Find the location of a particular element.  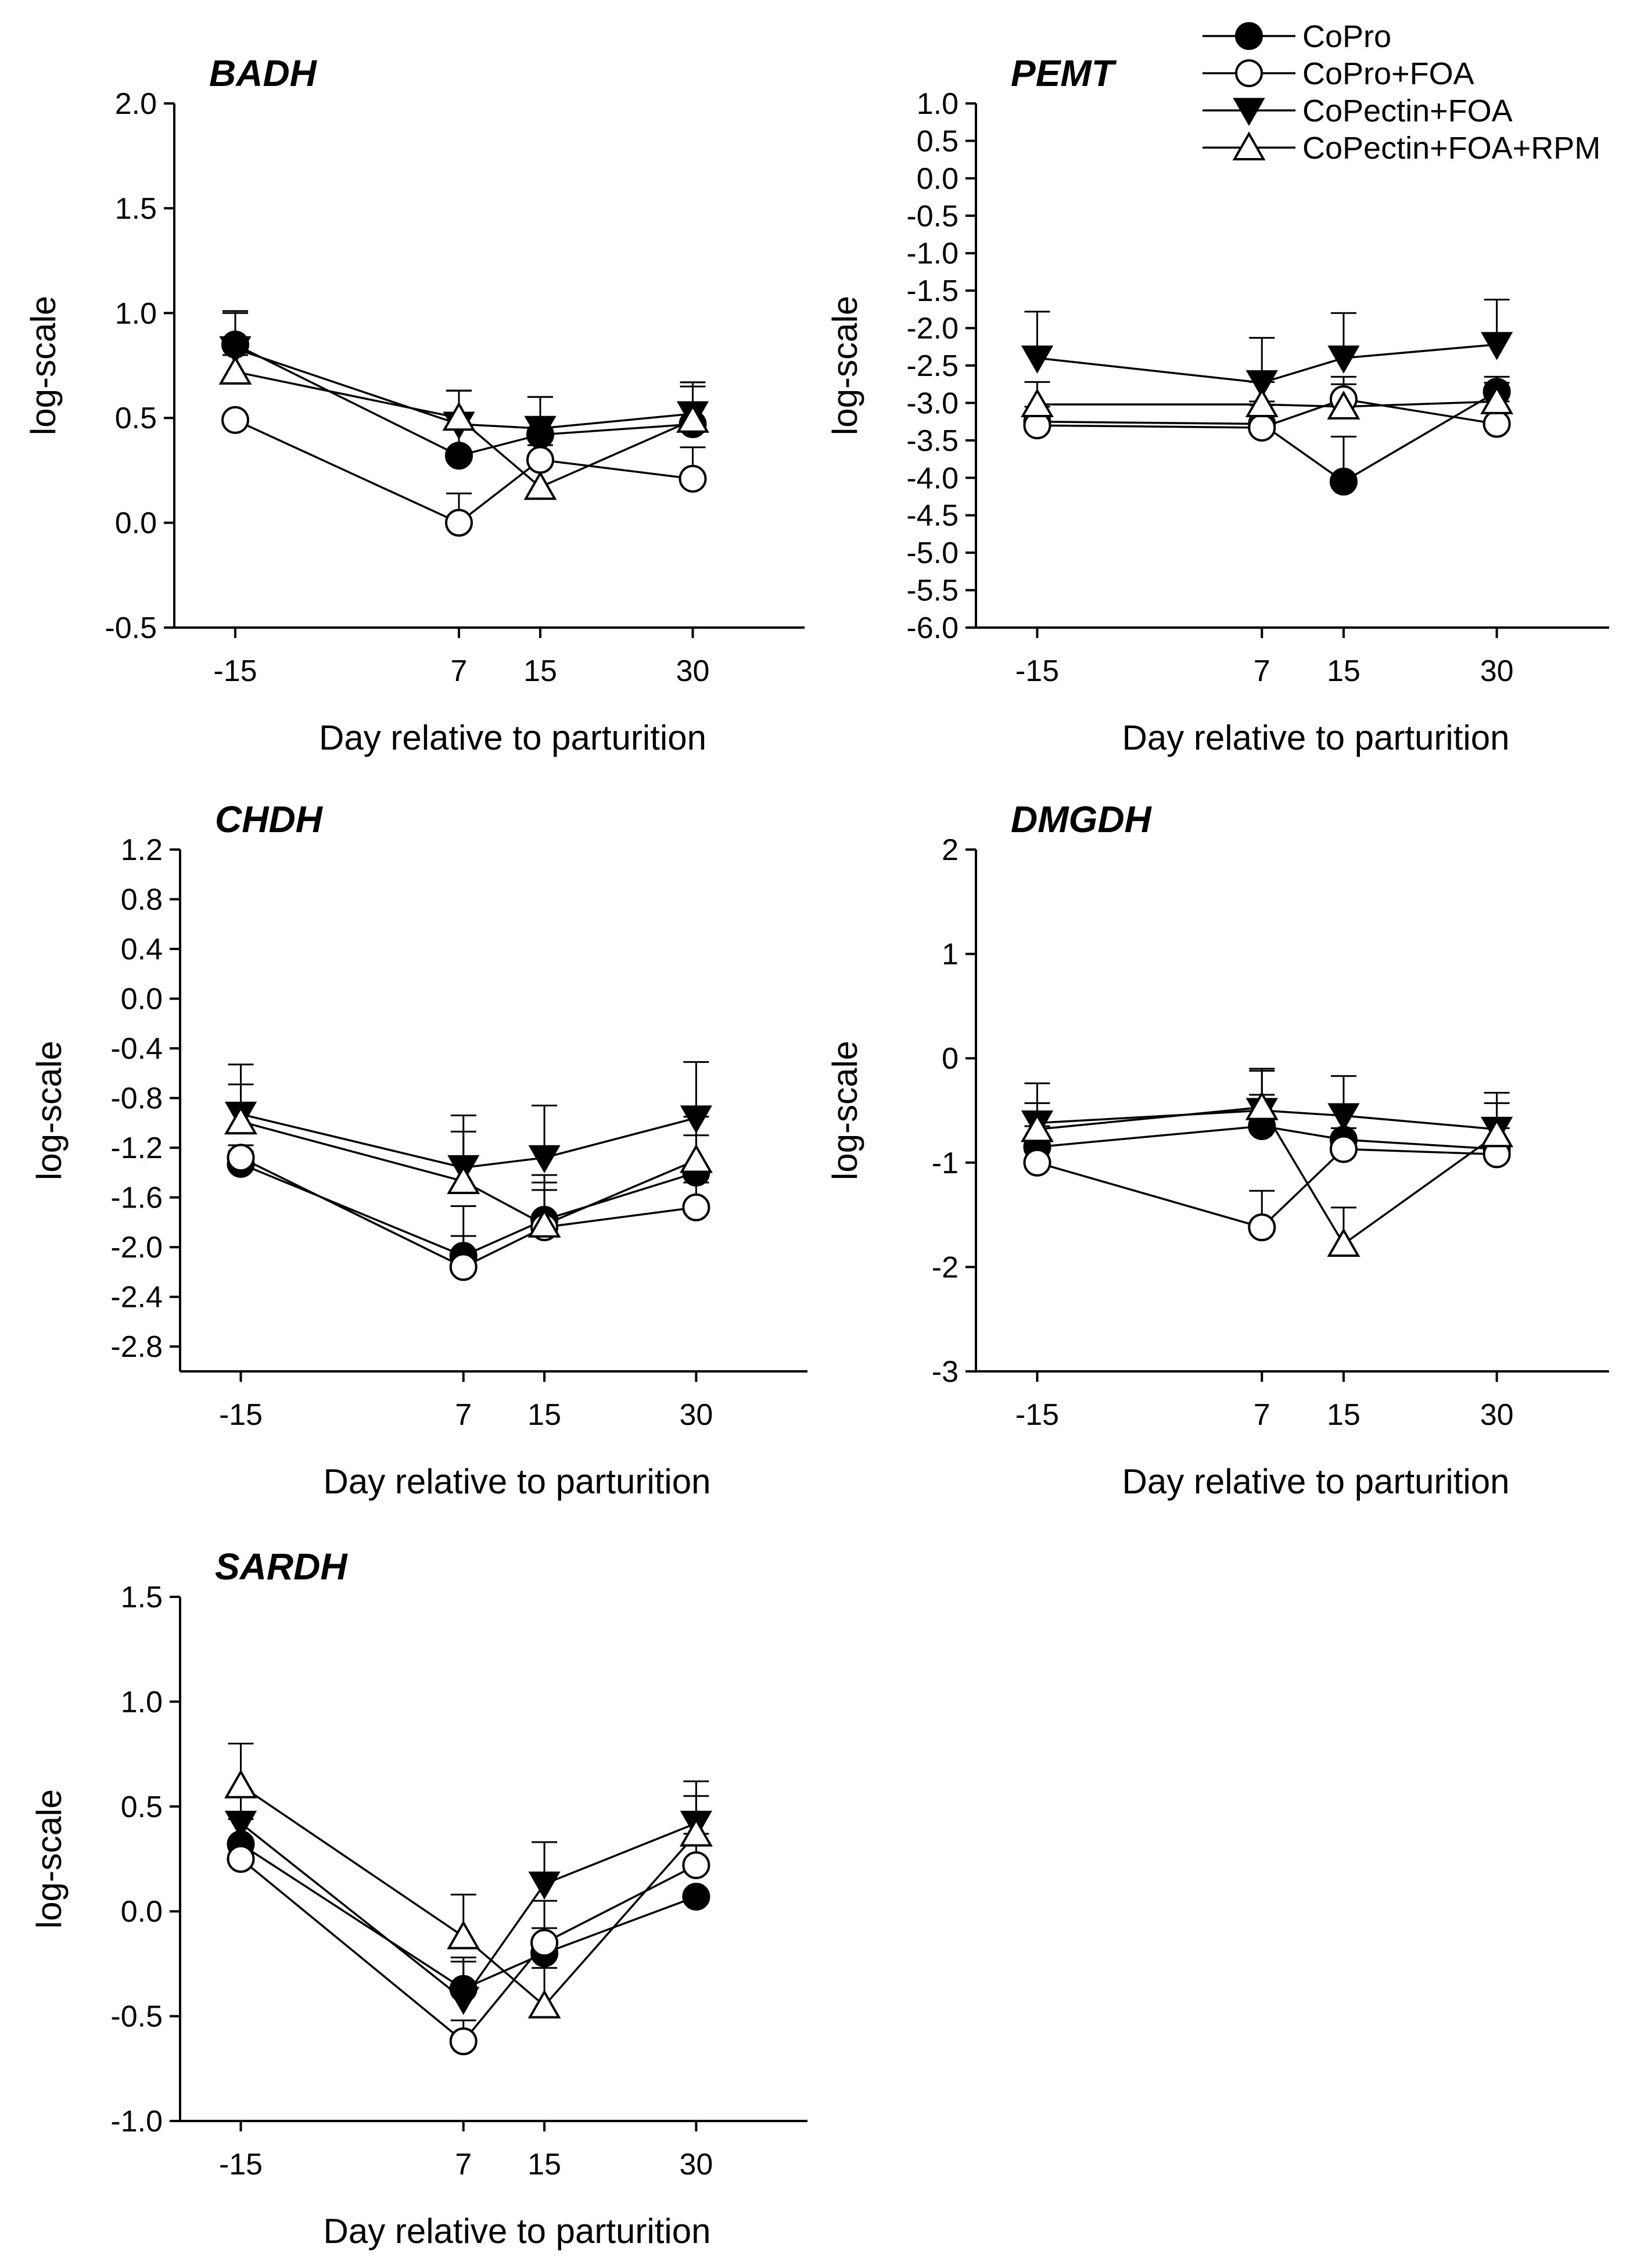

sardh-copectin-foa-rpm-line is located at coordinates (469, 1896).